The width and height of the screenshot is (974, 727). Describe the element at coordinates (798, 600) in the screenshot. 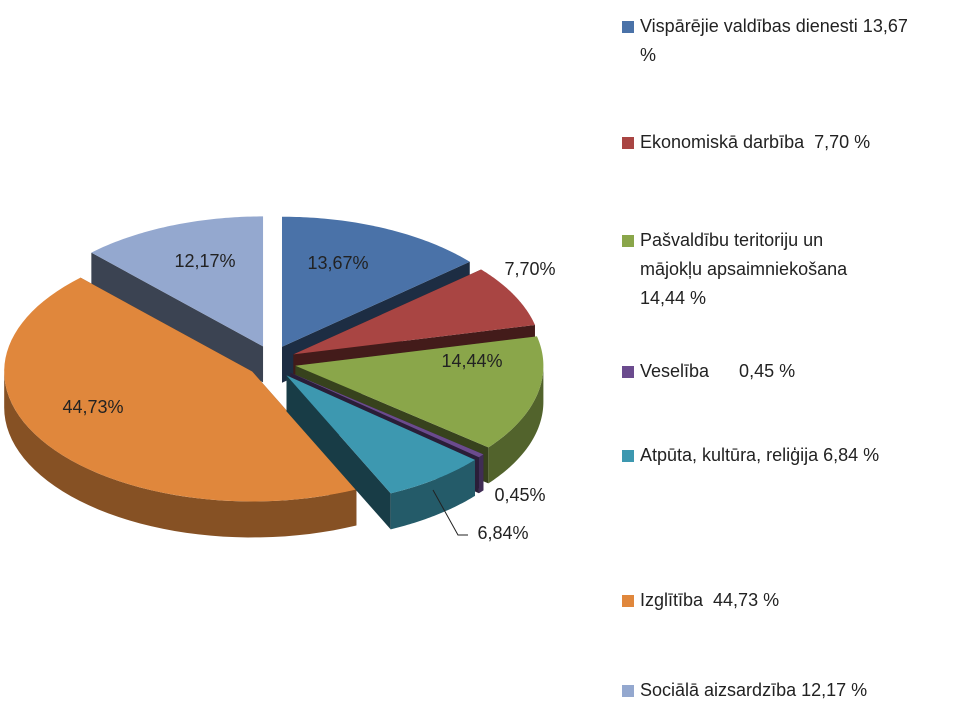

I see `legend-item: Izglītība 44,73 %` at that location.